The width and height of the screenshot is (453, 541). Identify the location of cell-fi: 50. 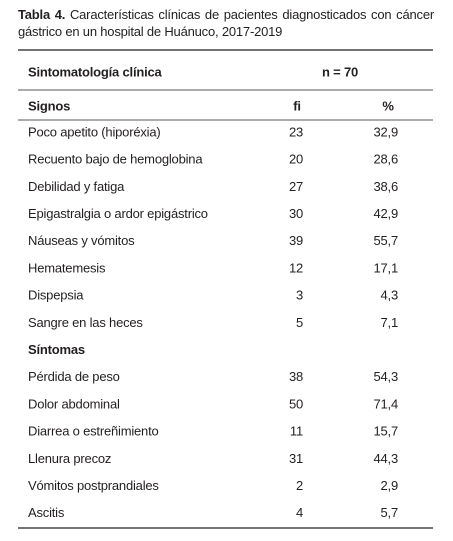
(296, 403).